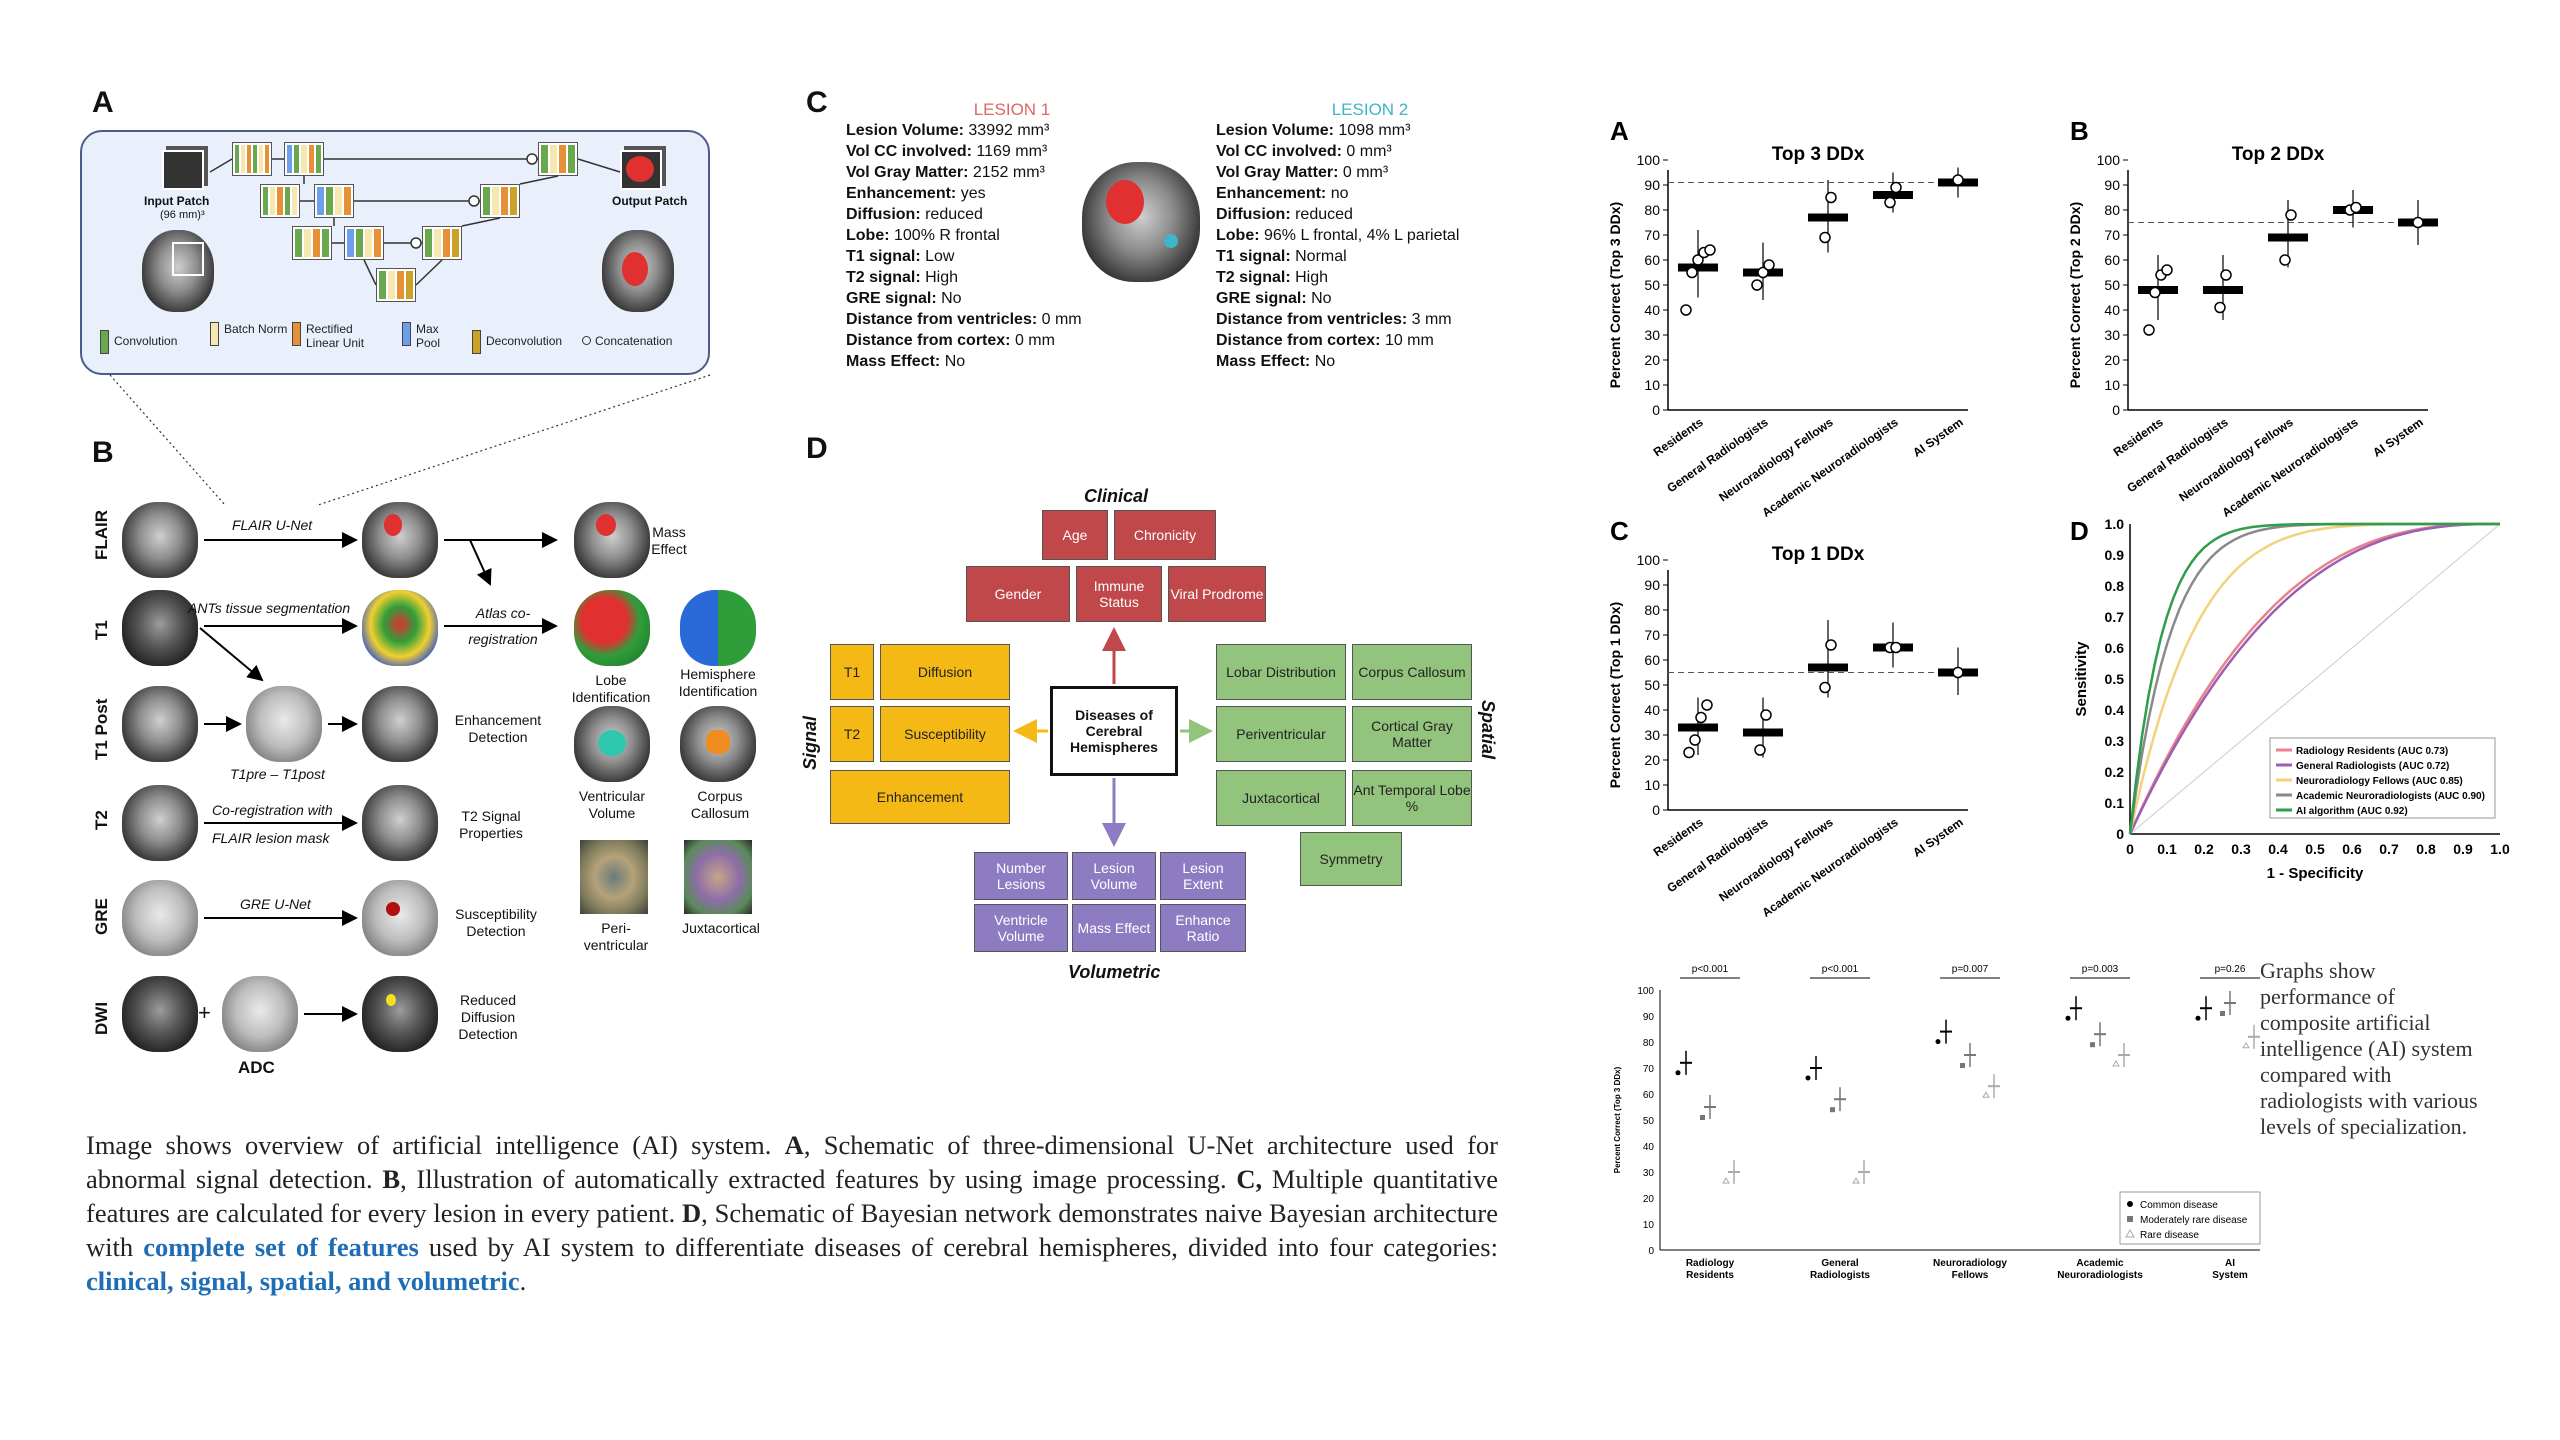 This screenshot has height=1440, width=2560. I want to click on lesion-feature-row: GRE signal: No, so click(964, 298).